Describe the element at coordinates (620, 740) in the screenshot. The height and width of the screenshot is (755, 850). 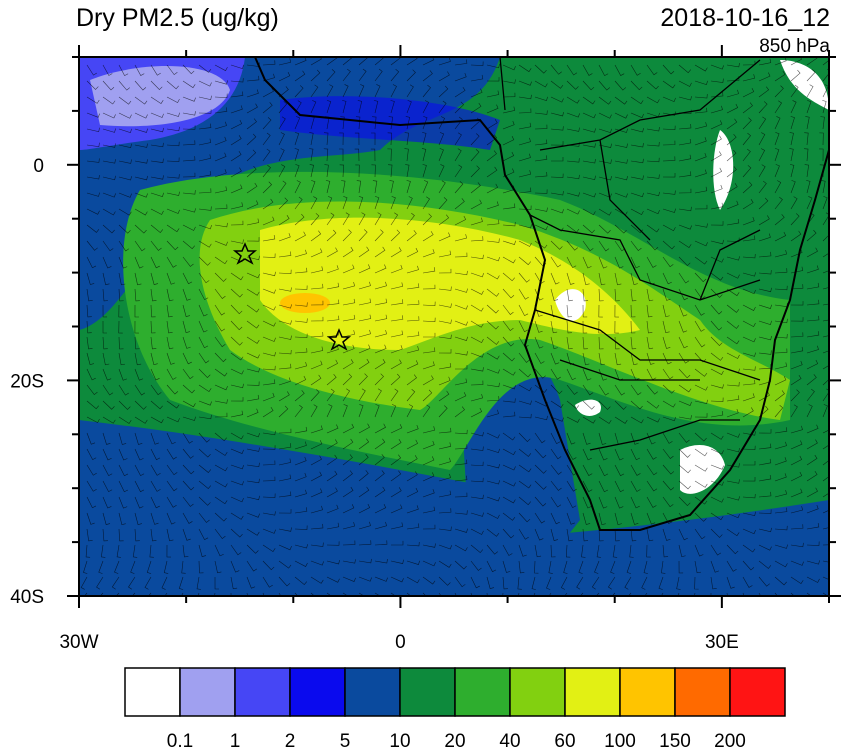
I see `colorbar-label: 100` at that location.